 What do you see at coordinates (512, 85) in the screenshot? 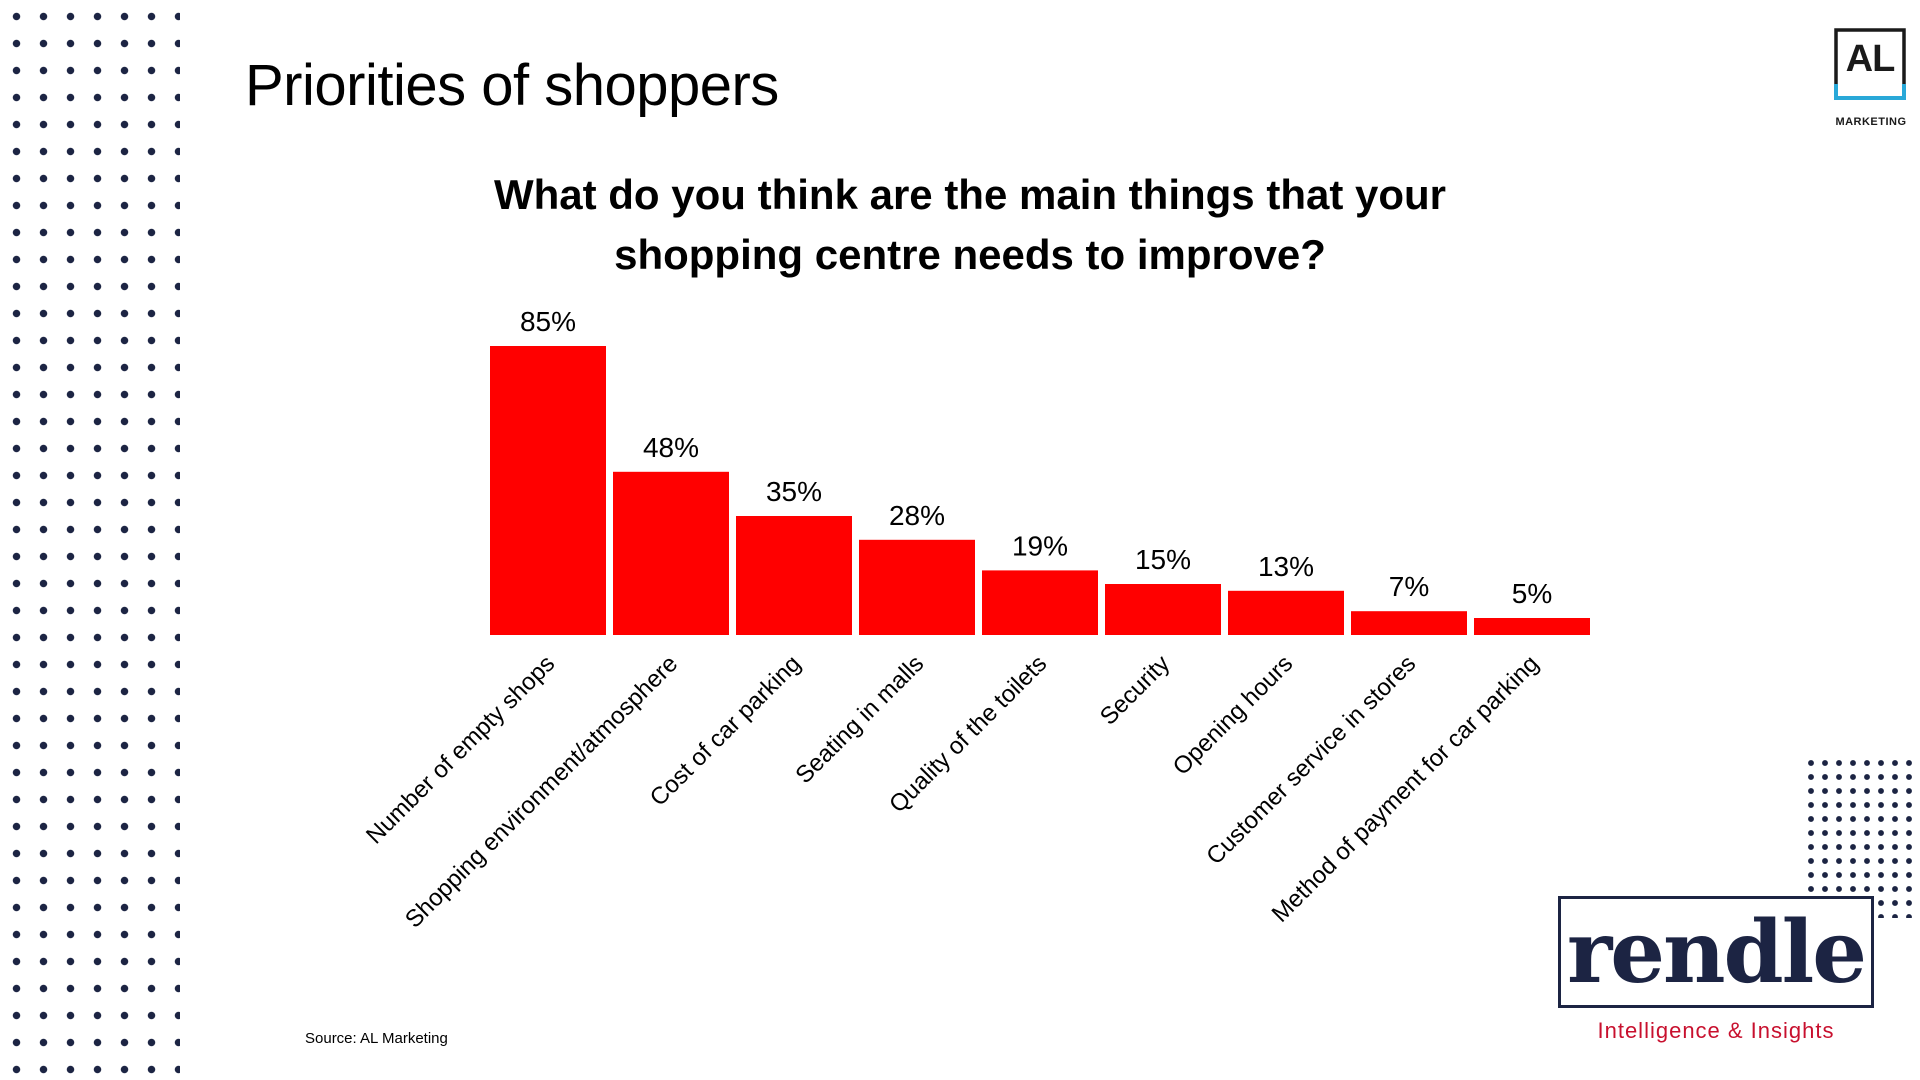
I see `slide-title: Priorities of shoppers` at bounding box center [512, 85].